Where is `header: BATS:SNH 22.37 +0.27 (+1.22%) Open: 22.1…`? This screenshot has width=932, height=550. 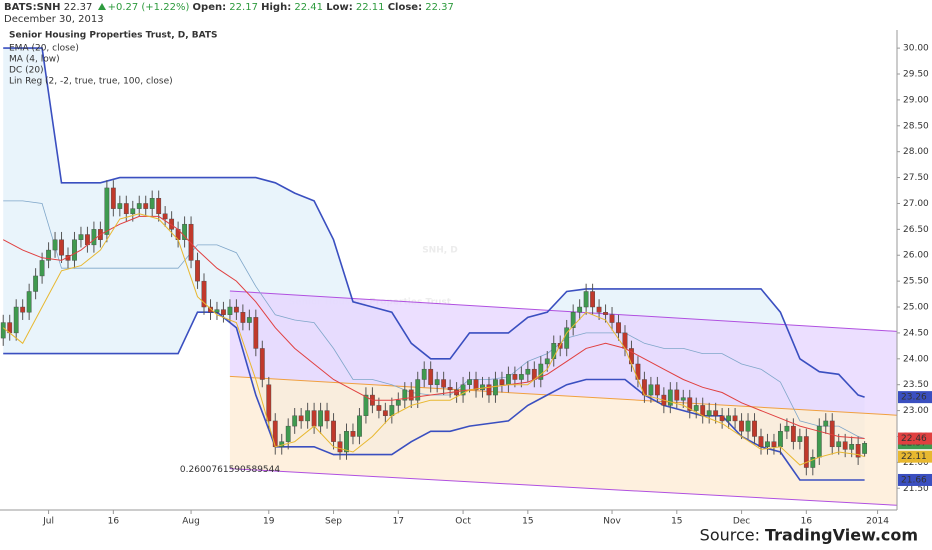
header: BATS:SNH 22.37 +0.27 (+1.22%) Open: 22.1… is located at coordinates (229, 14).